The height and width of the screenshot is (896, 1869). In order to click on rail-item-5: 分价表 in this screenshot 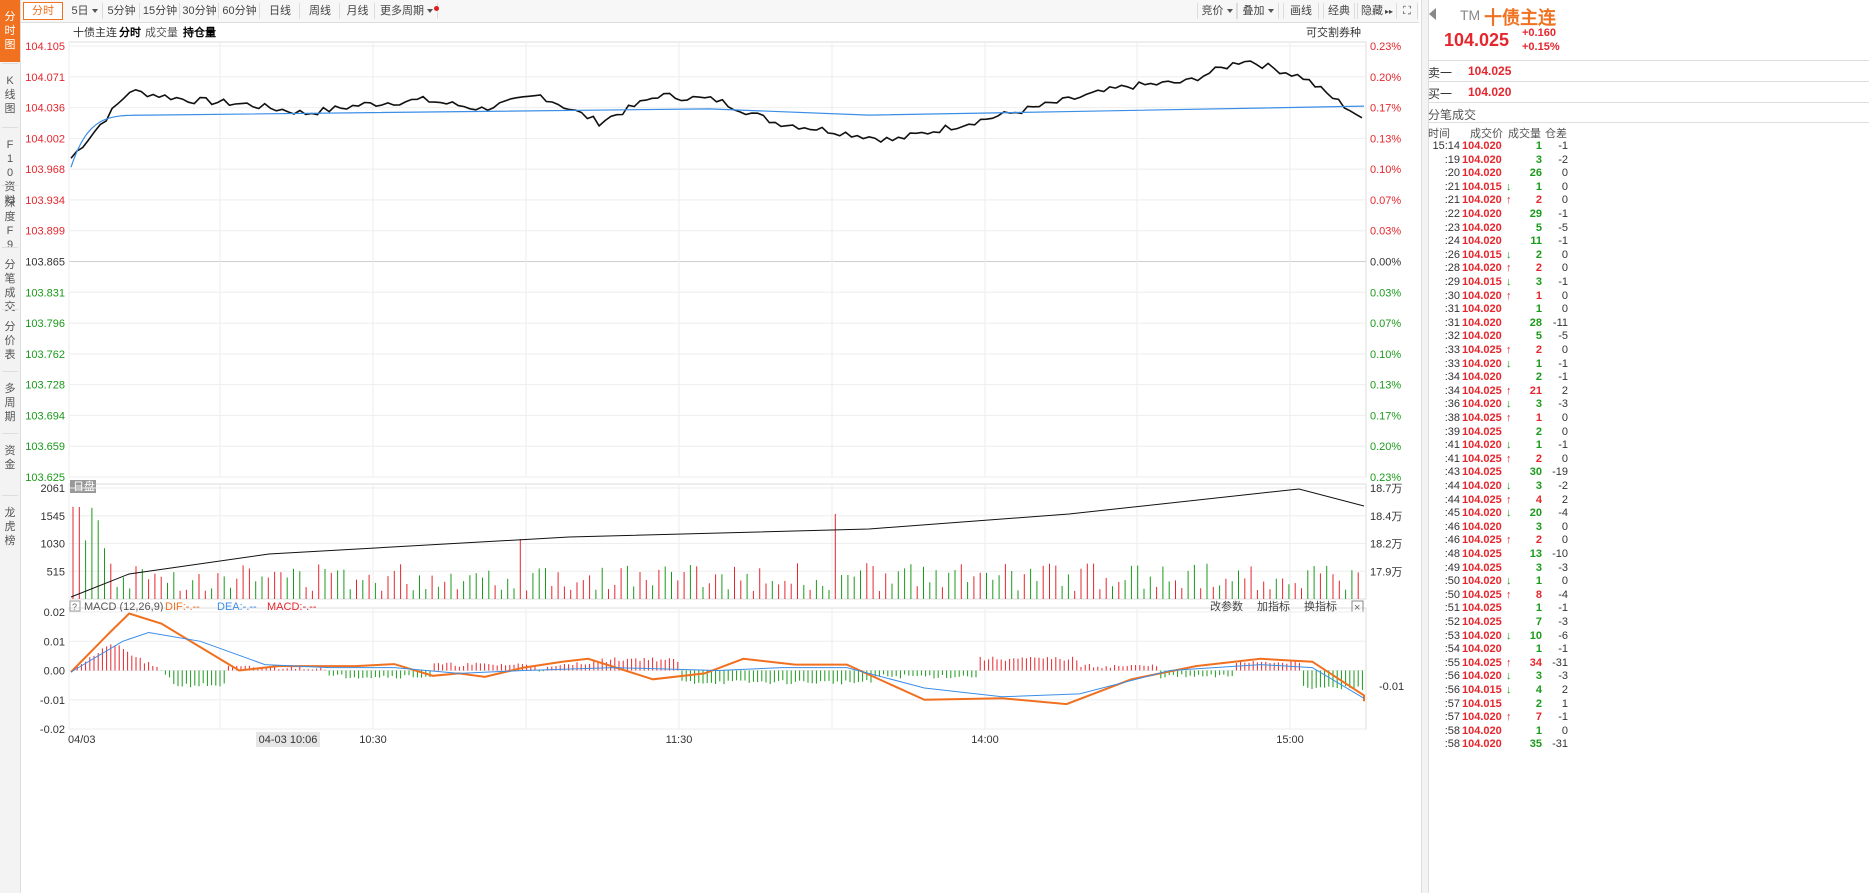, I will do `click(10, 341)`.